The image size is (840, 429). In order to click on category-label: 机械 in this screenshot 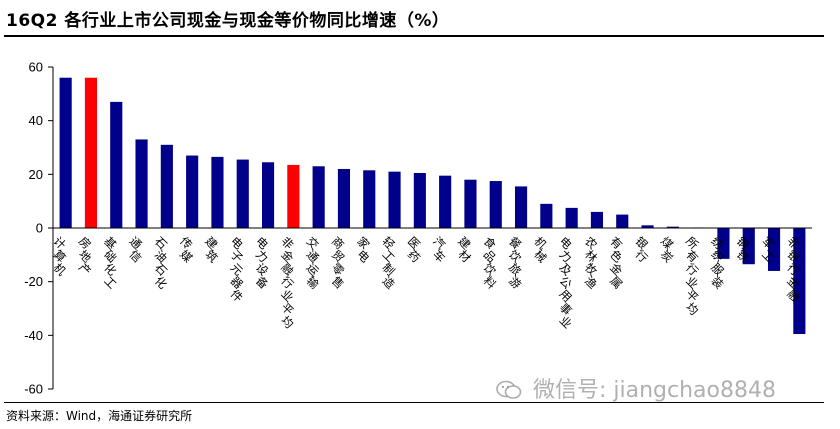, I will do `click(540, 250)`.